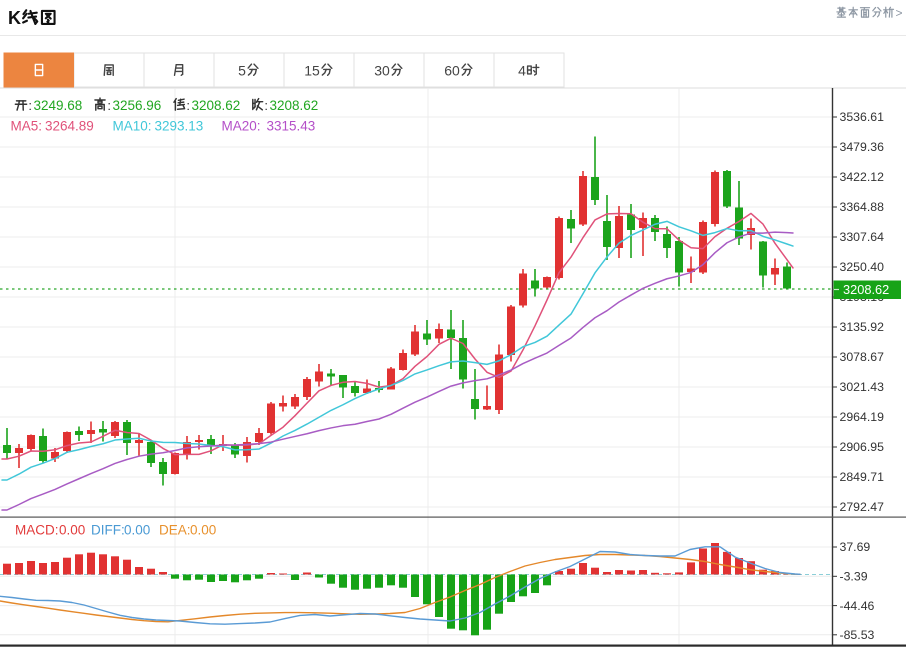  Describe the element at coordinates (132, 126) in the screenshot. I see `svg-text: MA10:` at that location.